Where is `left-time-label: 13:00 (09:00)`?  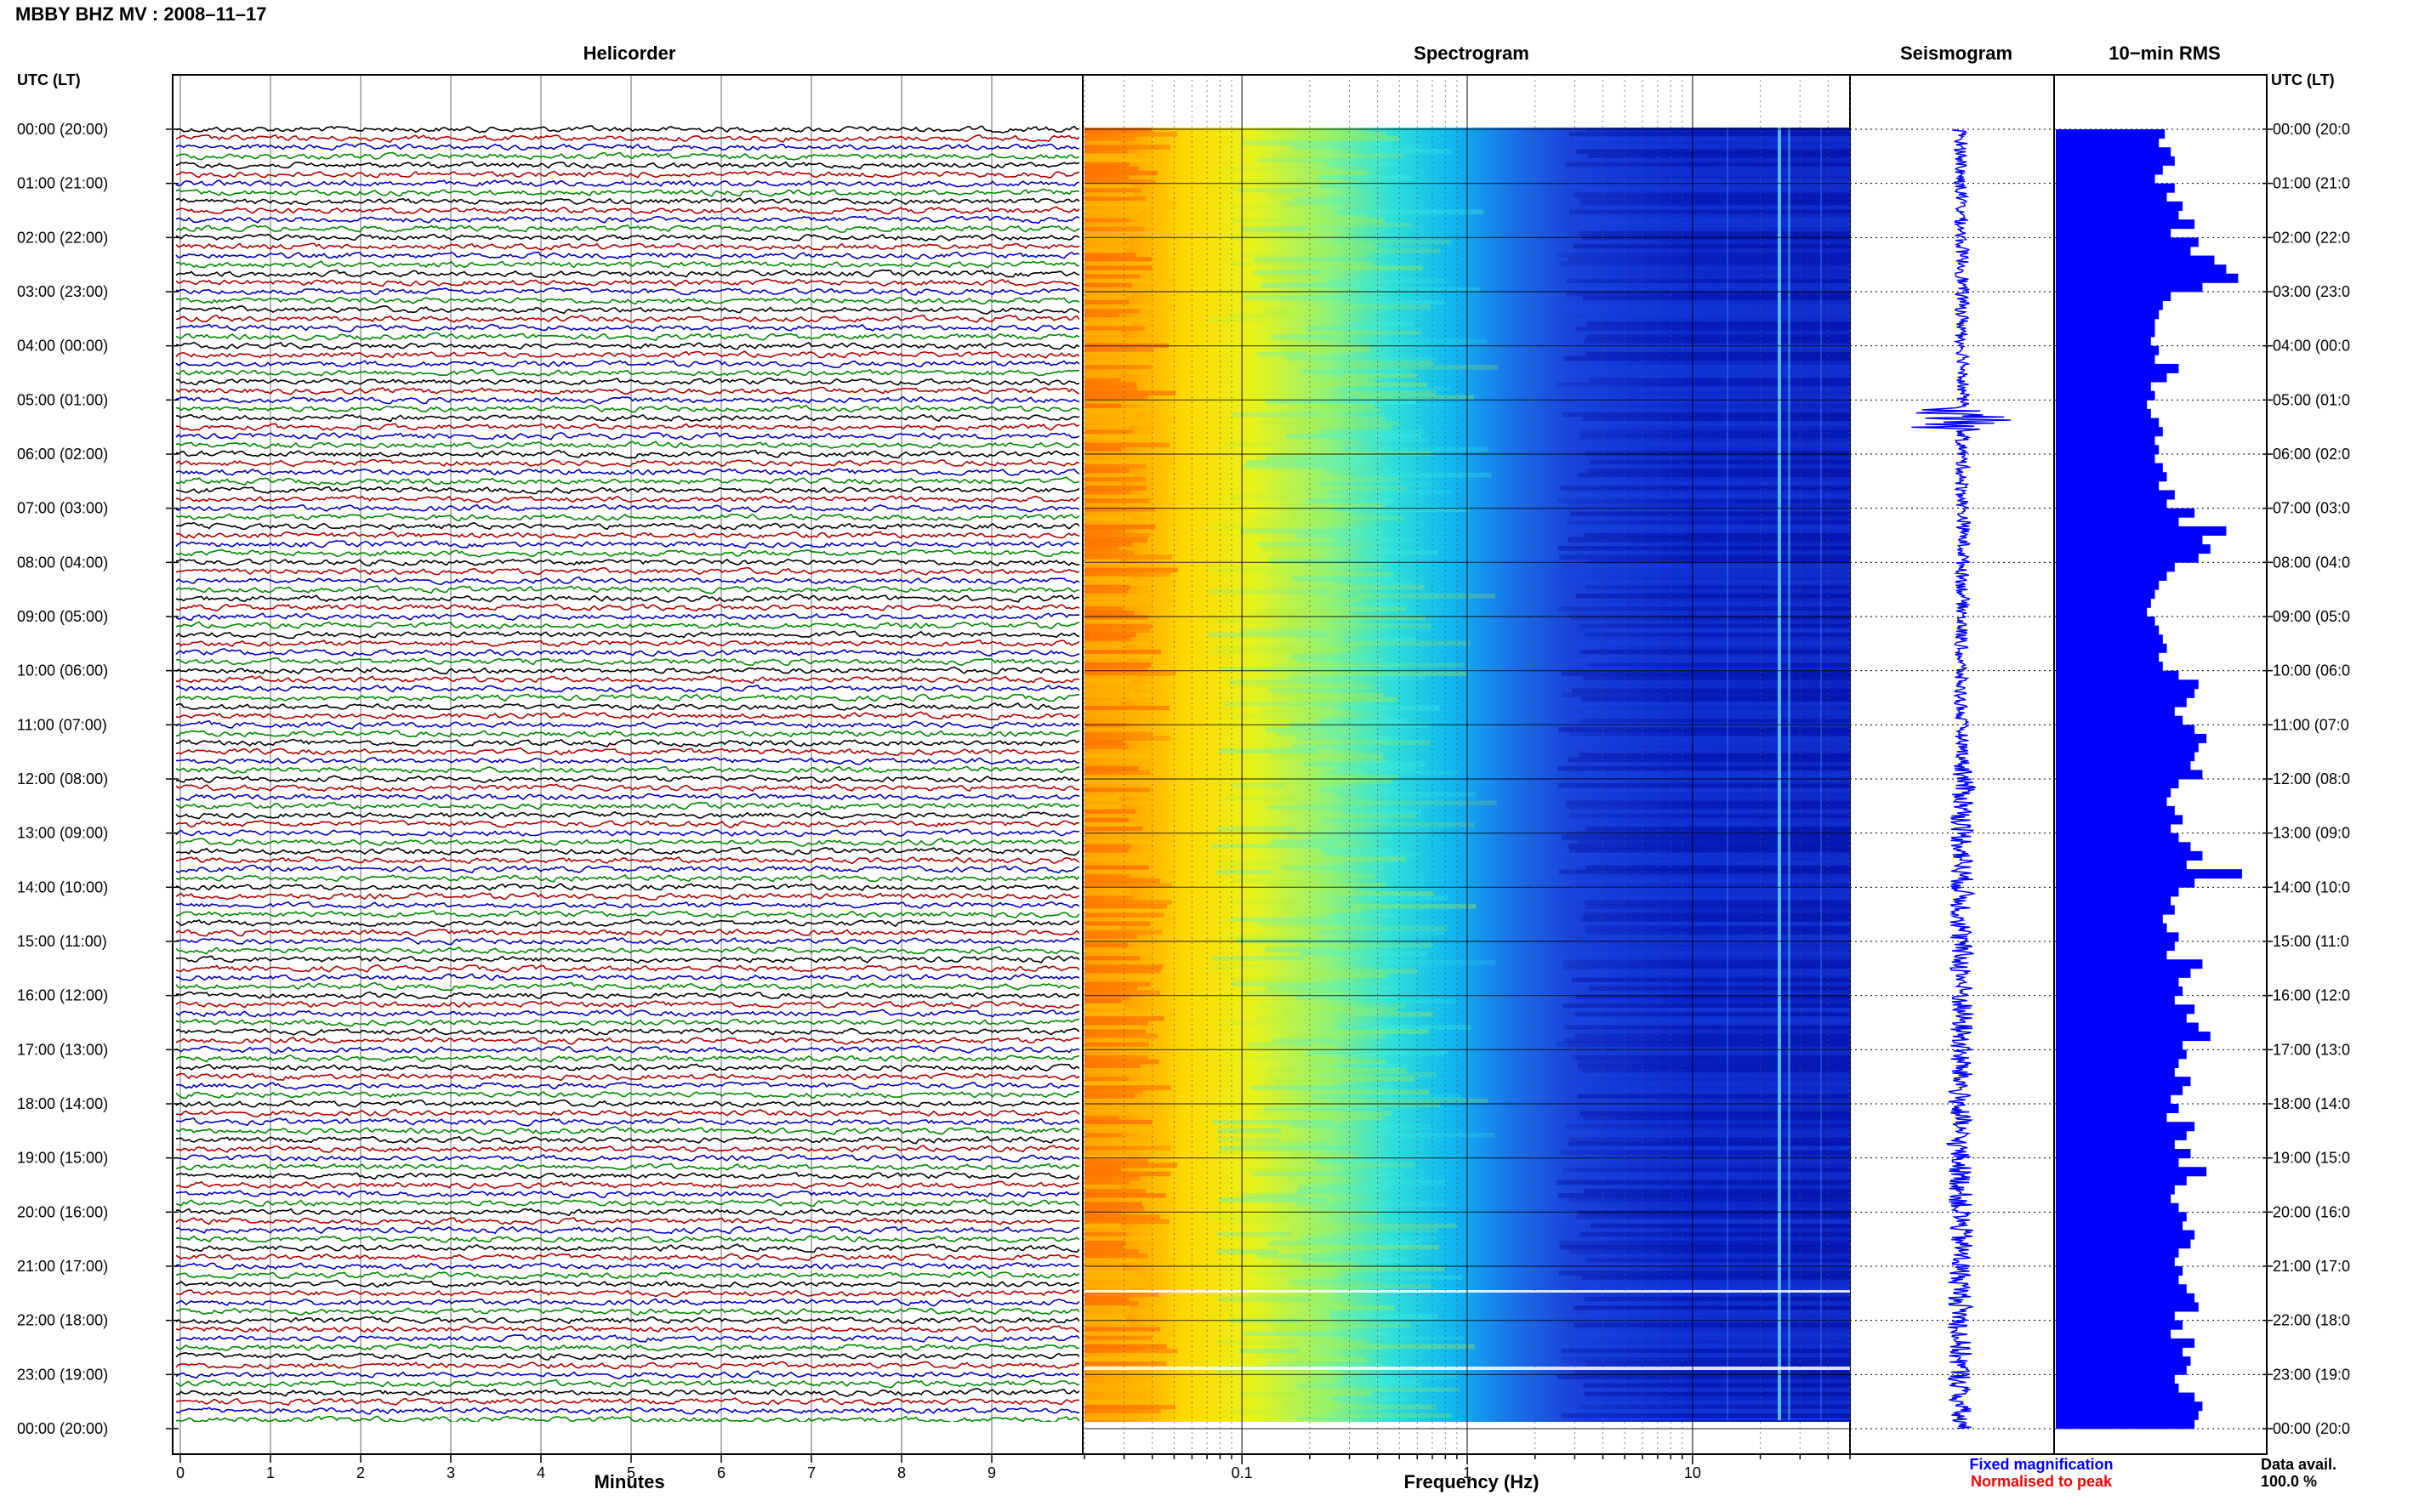
left-time-label: 13:00 (09:00) is located at coordinates (62, 833).